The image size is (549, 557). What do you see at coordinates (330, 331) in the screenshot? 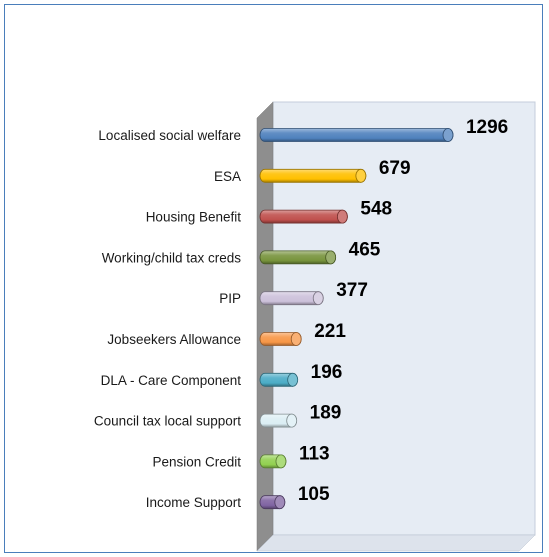
I see `value-label: 221` at bounding box center [330, 331].